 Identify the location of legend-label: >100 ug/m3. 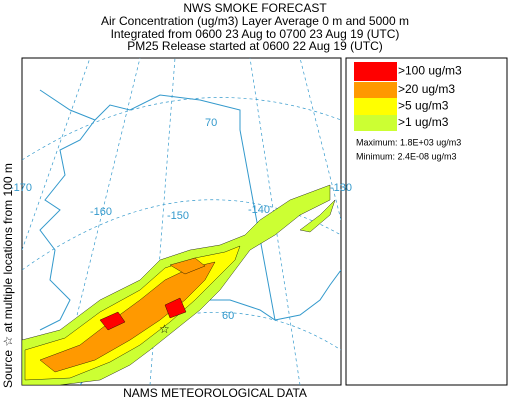
(430, 71).